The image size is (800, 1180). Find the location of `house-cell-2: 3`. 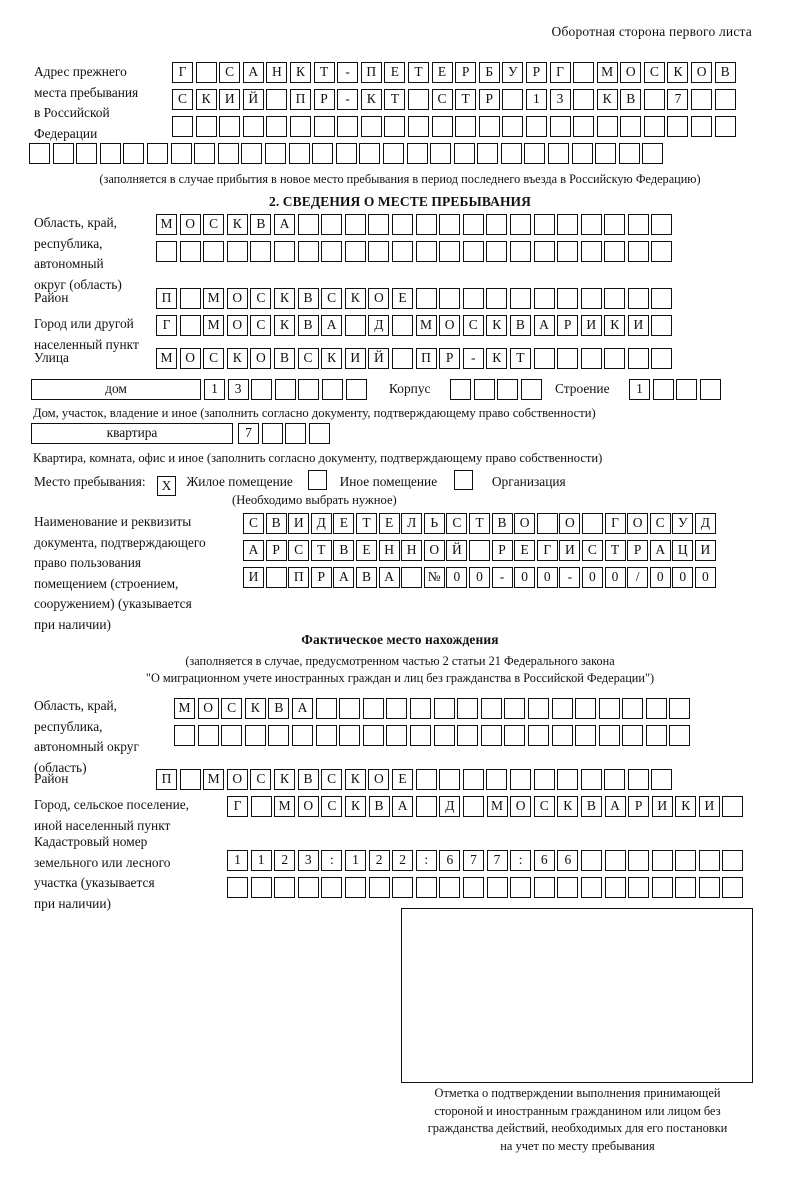

house-cell-2: 3 is located at coordinates (238, 389).